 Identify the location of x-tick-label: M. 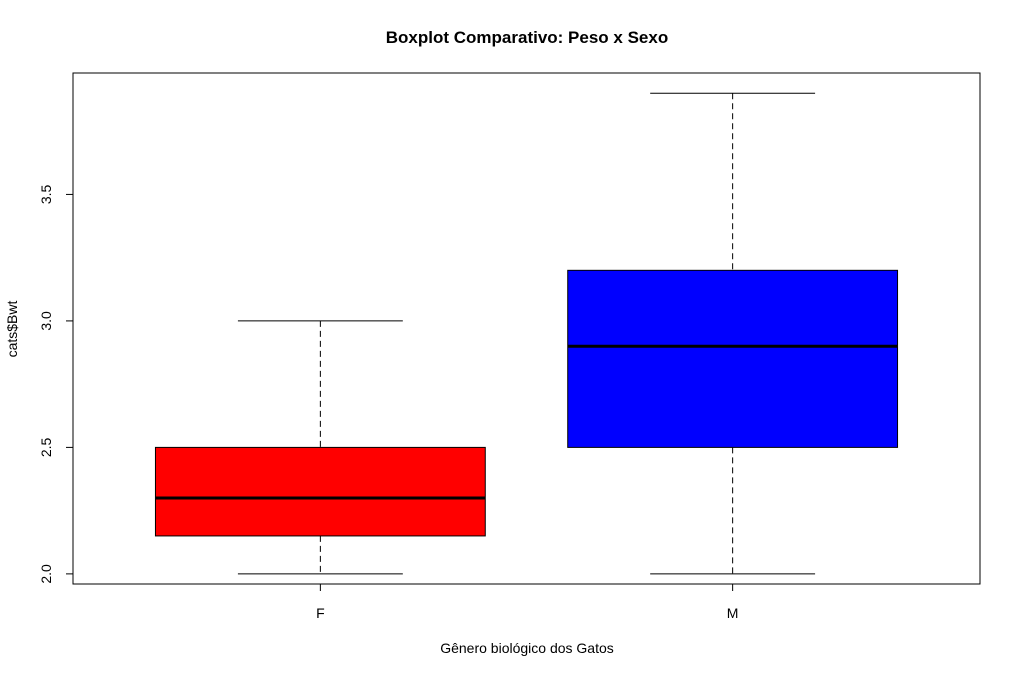
(733, 613).